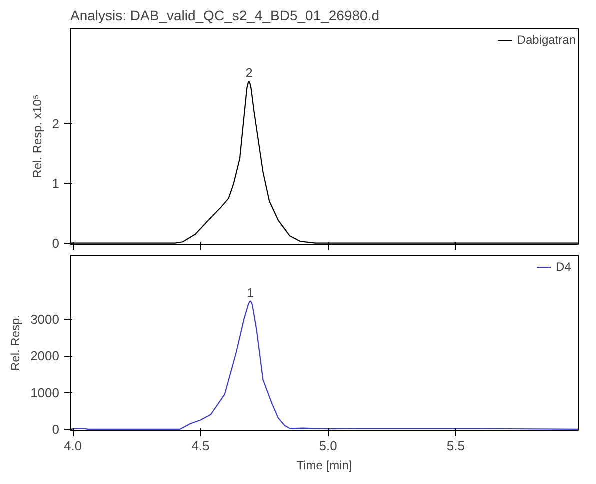 The image size is (596, 484). What do you see at coordinates (328, 446) in the screenshot?
I see `x-tick-label: 5.0` at bounding box center [328, 446].